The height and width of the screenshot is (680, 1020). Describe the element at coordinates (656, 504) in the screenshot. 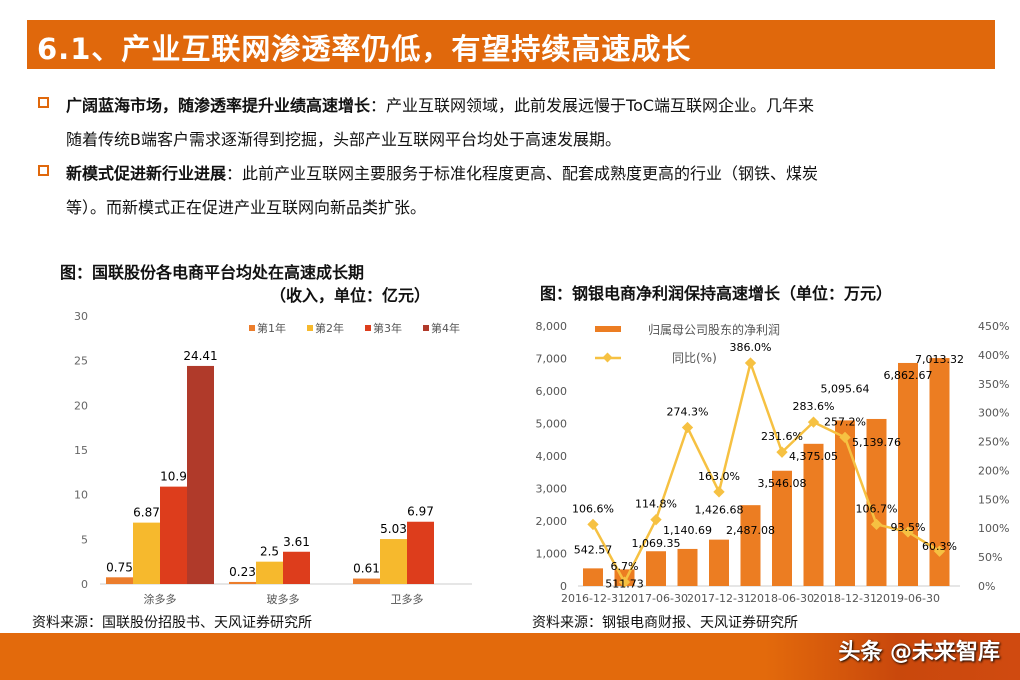

I see `growth-label: 114.8%` at that location.